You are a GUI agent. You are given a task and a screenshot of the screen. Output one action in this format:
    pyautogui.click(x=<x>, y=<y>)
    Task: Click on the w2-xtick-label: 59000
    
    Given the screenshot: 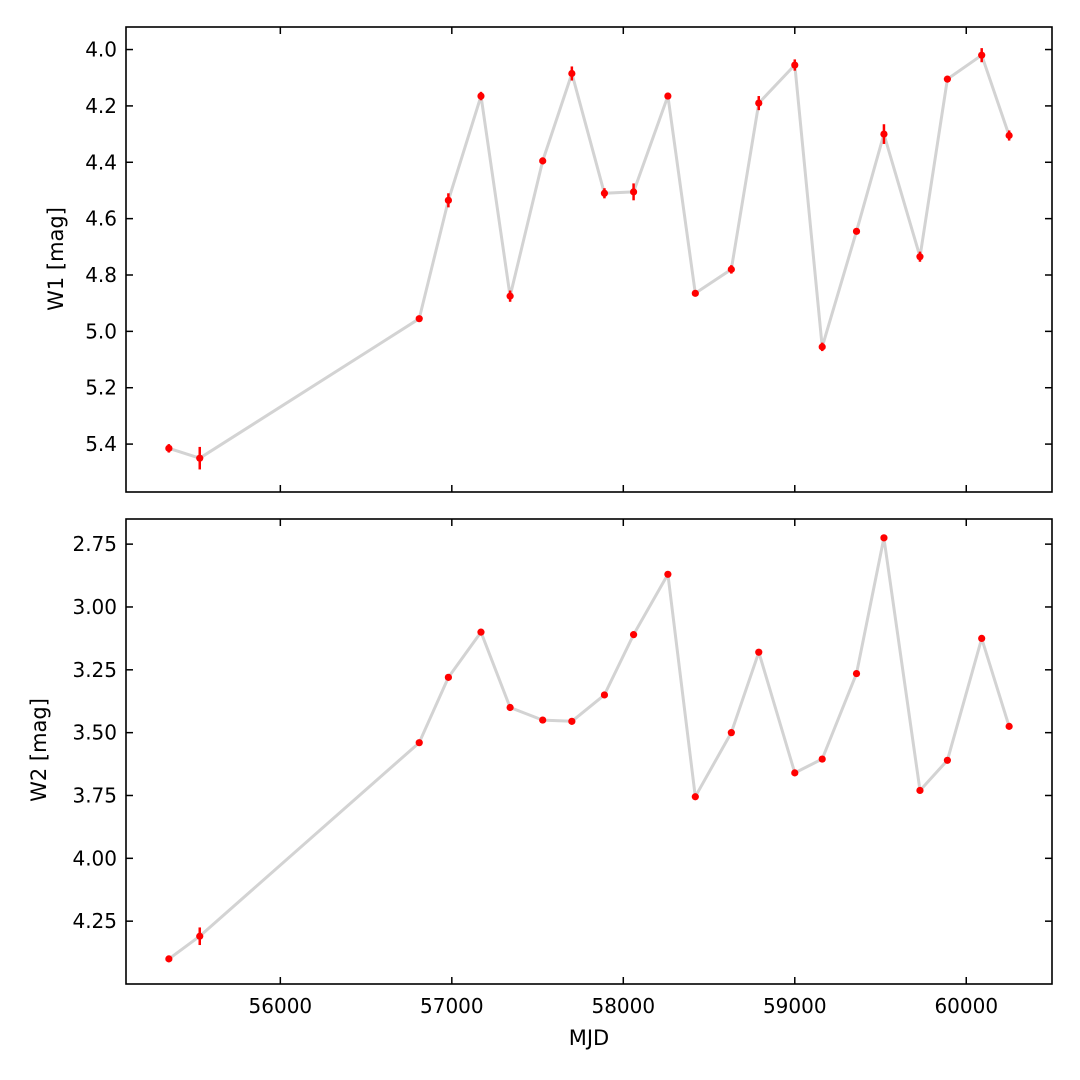 What is the action you would take?
    pyautogui.click(x=795, y=1006)
    